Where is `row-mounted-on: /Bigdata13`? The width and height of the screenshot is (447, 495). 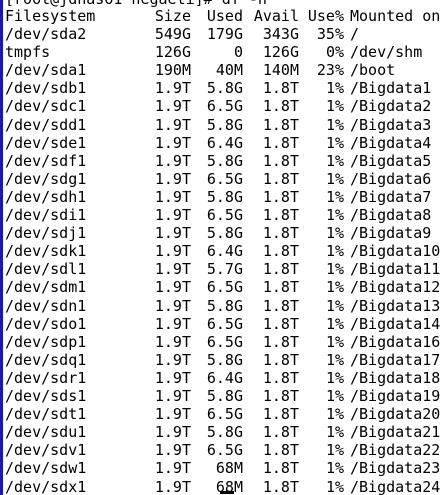 row-mounted-on: /Bigdata13 is located at coordinates (395, 305).